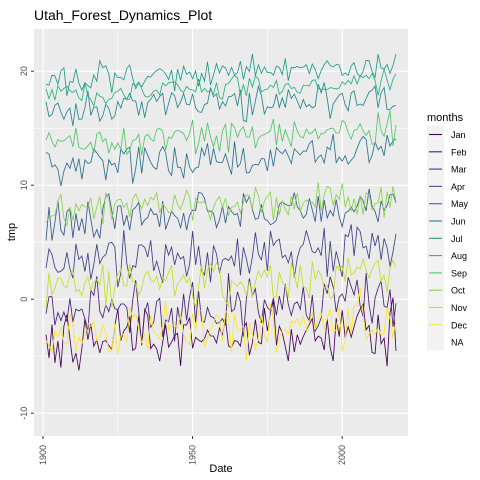 This screenshot has height=480, width=480. Describe the element at coordinates (458, 222) in the screenshot. I see `legend-label-jun: Jun` at that location.